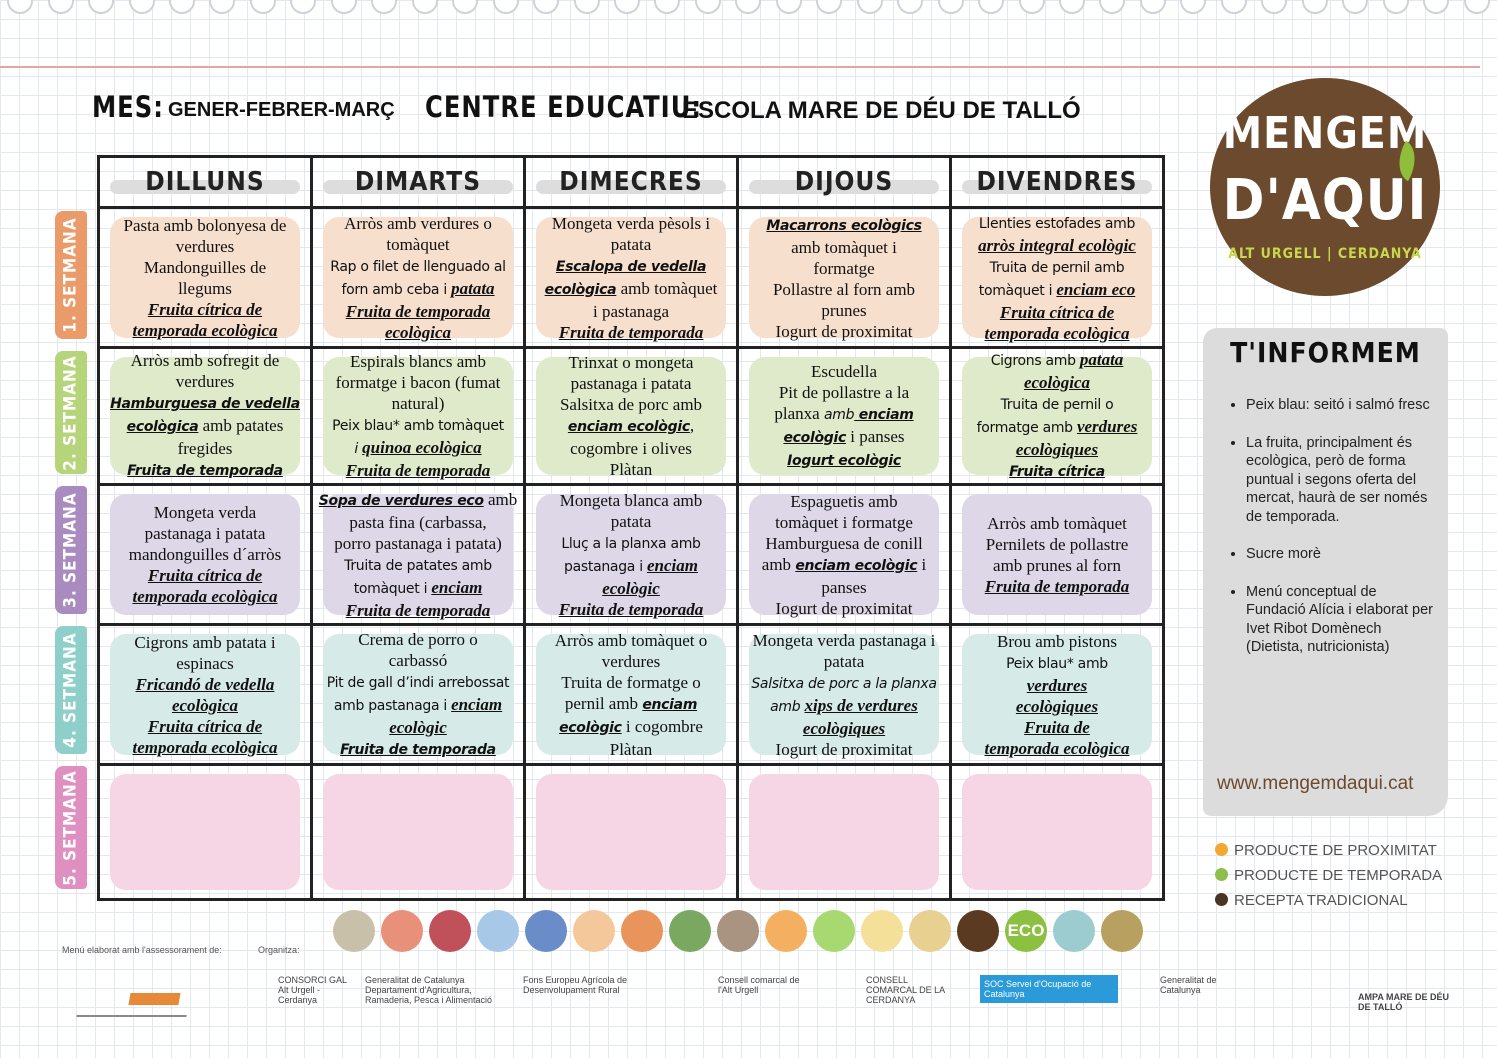 This screenshot has height=1058, width=1497. What do you see at coordinates (667, 288) in the screenshot?
I see `dish-text: amb tomàquet` at bounding box center [667, 288].